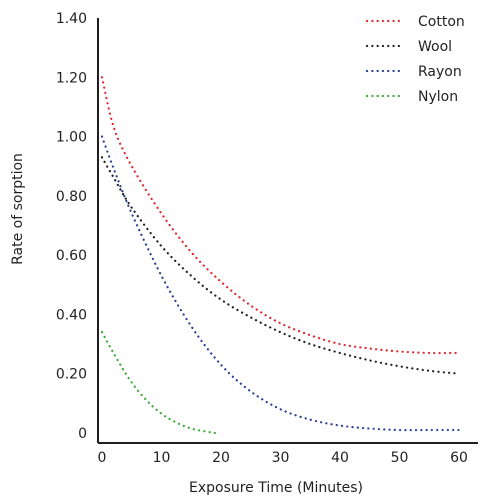 This screenshot has width=481, height=500. Describe the element at coordinates (340, 458) in the screenshot. I see `x-tick-label: 40` at that location.